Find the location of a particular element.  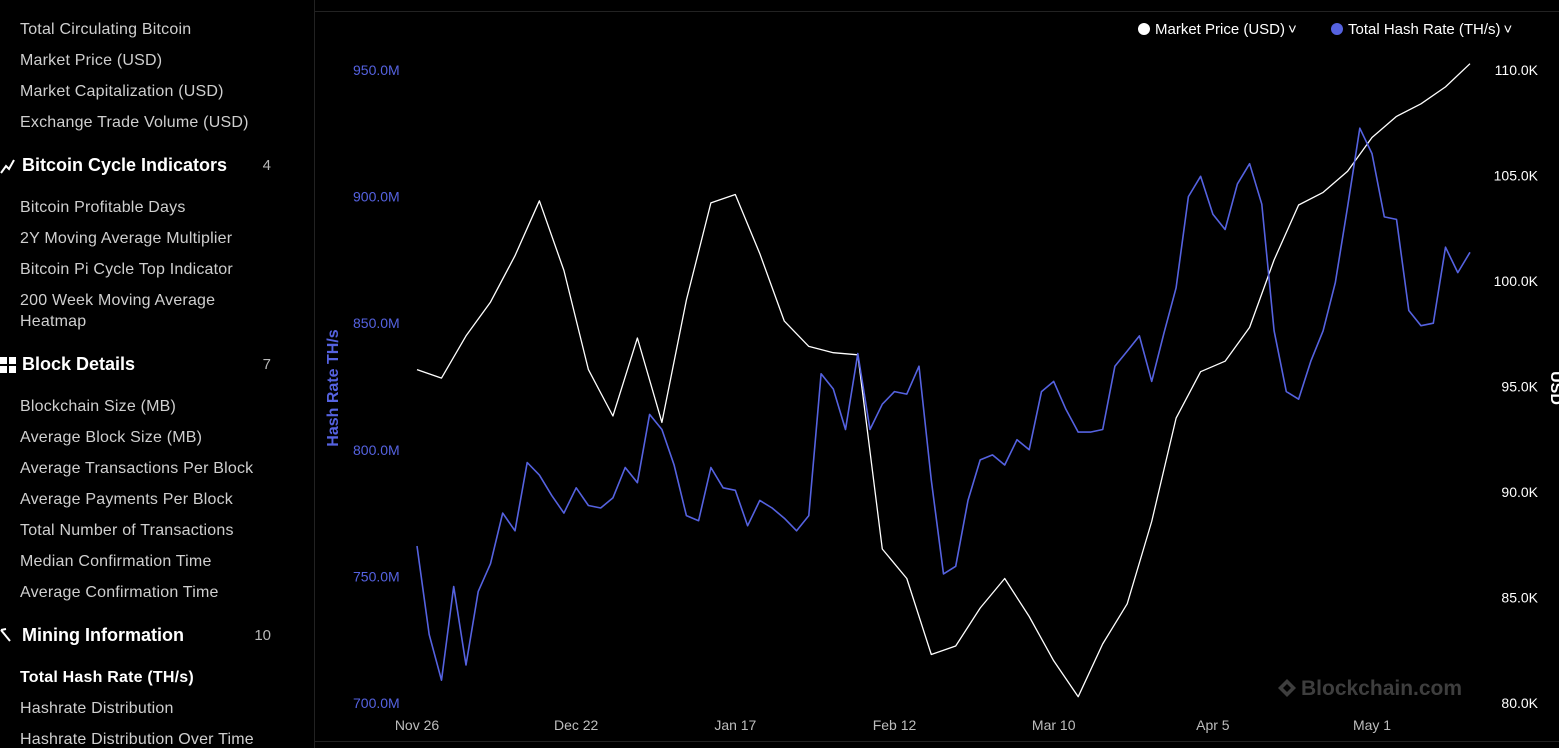

legend-label: Total Hash Rate (TH/s) is located at coordinates (1424, 29).